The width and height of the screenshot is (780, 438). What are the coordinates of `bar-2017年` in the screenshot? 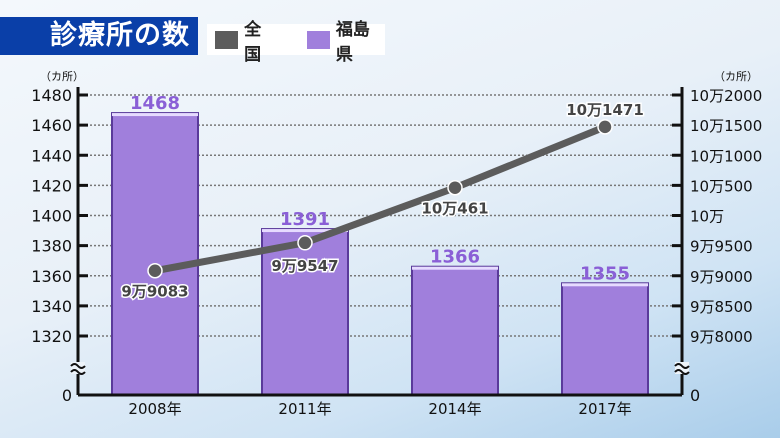 It's located at (605, 339).